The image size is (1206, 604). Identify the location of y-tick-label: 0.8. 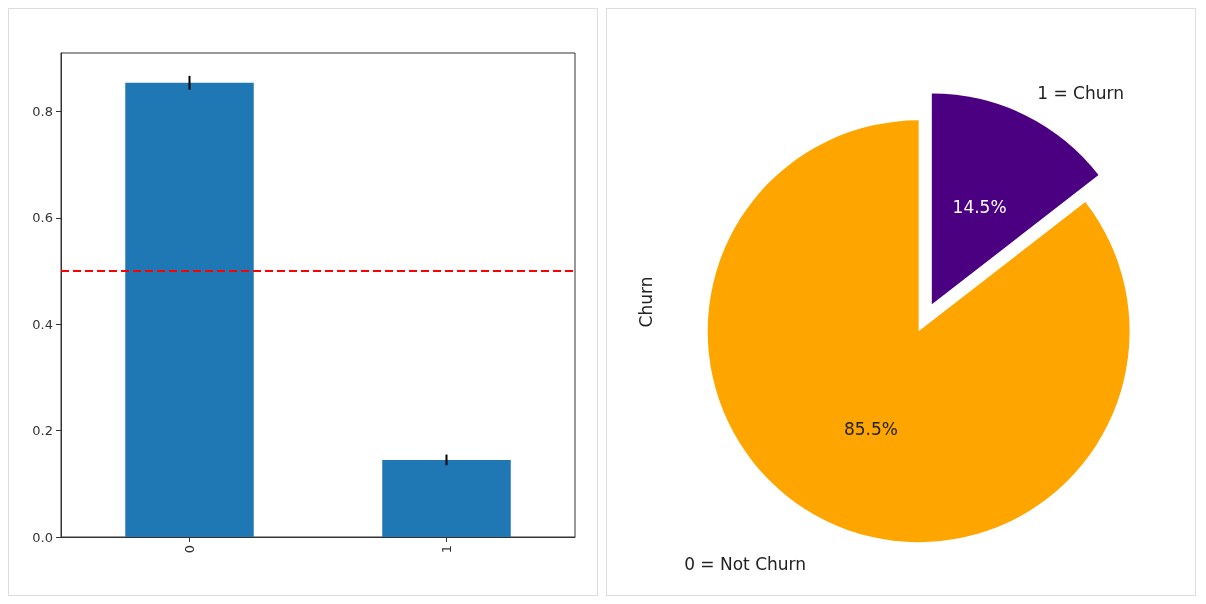
(42, 112).